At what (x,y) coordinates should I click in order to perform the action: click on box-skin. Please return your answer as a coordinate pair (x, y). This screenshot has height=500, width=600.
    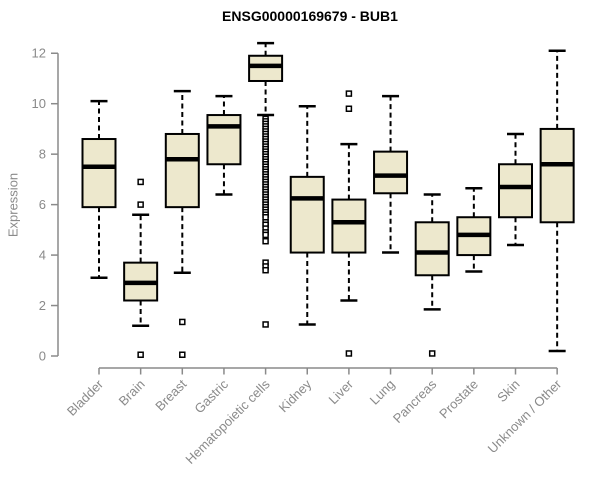
    Looking at the image, I should click on (515, 189).